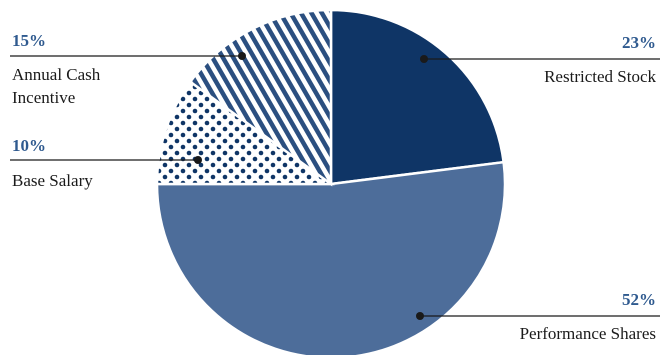 This screenshot has height=355, width=662. Describe the element at coordinates (417, 97) in the screenshot. I see `pie-slice-restricted-stock` at that location.